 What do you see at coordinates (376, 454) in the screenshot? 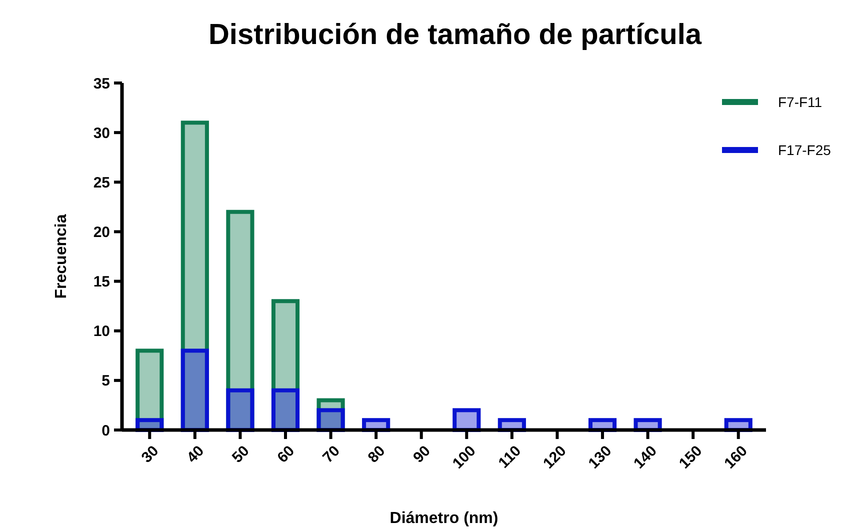
I see `x-tick-label: 80` at bounding box center [376, 454].